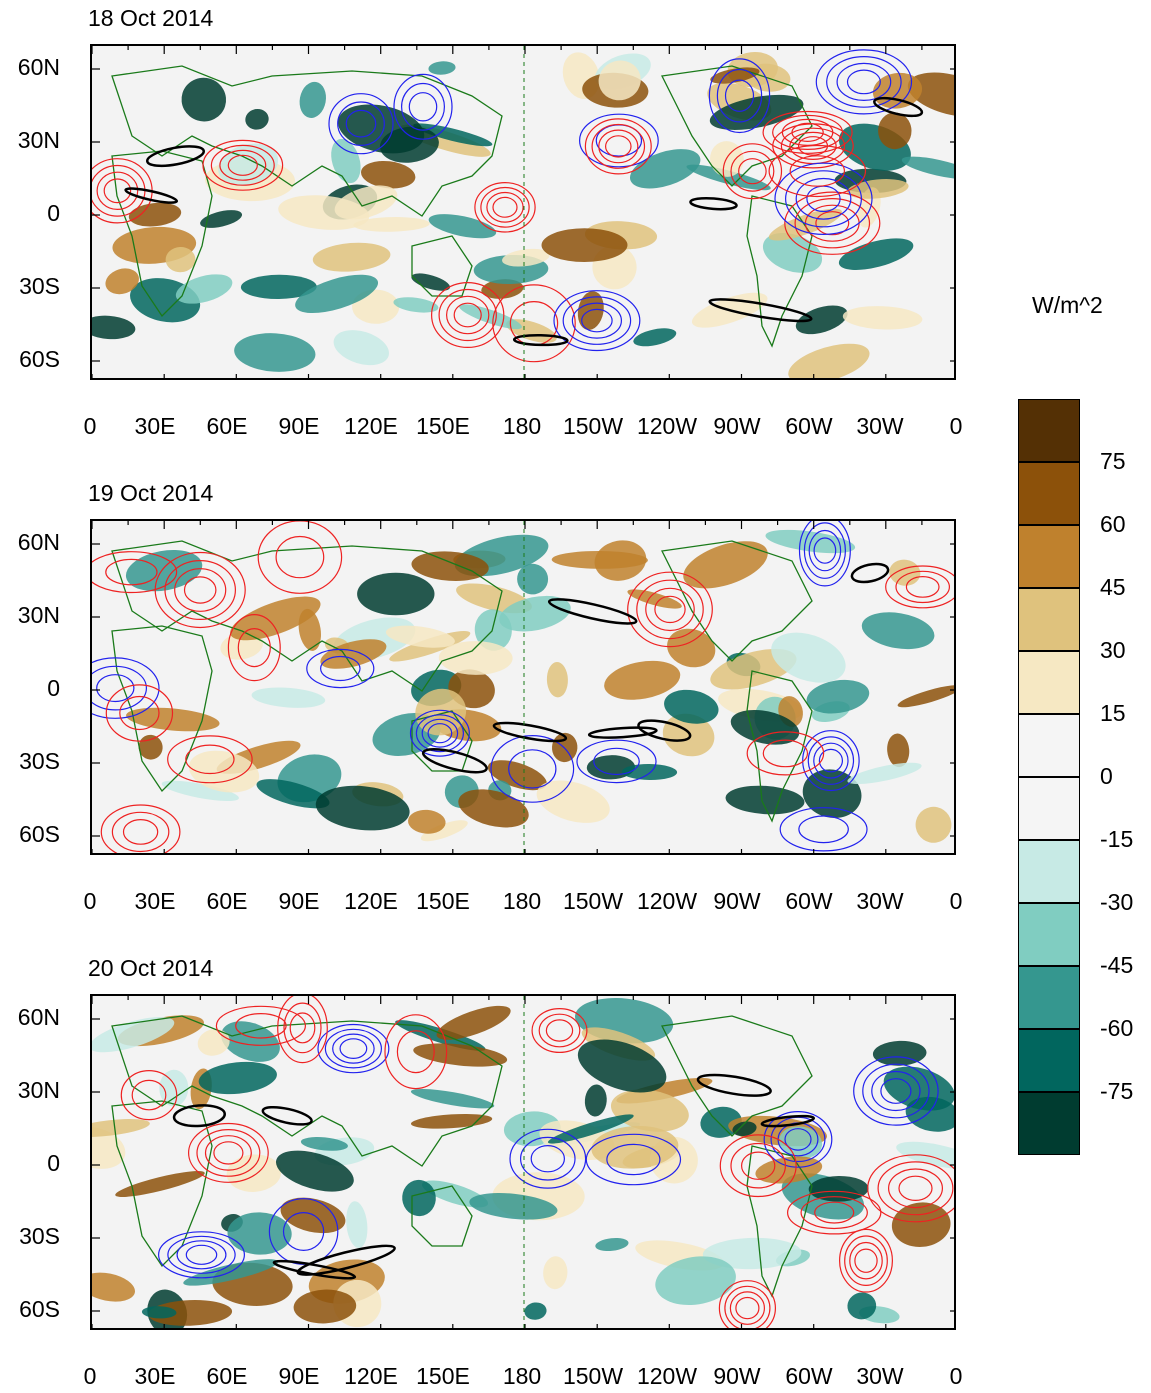 The width and height of the screenshot is (1151, 1393). I want to click on lat-label: 30S, so click(39, 1236).